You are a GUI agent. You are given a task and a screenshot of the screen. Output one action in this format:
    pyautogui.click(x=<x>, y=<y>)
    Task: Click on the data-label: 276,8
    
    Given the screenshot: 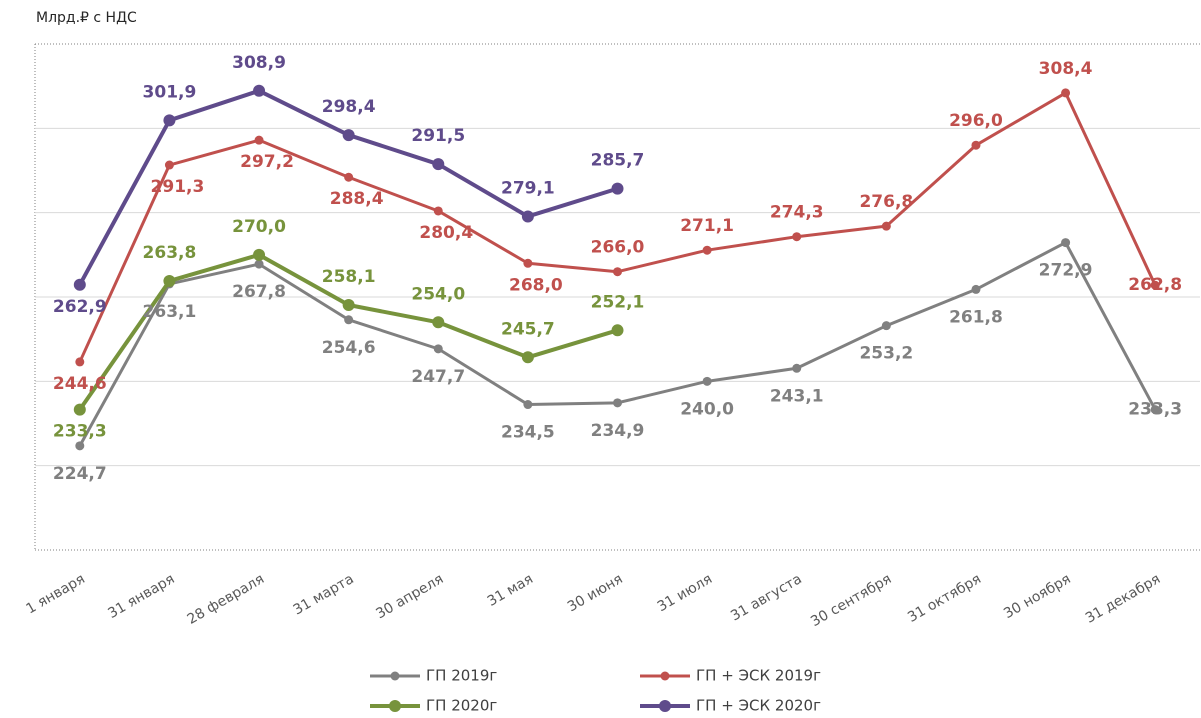 What is the action you would take?
    pyautogui.click(x=886, y=202)
    